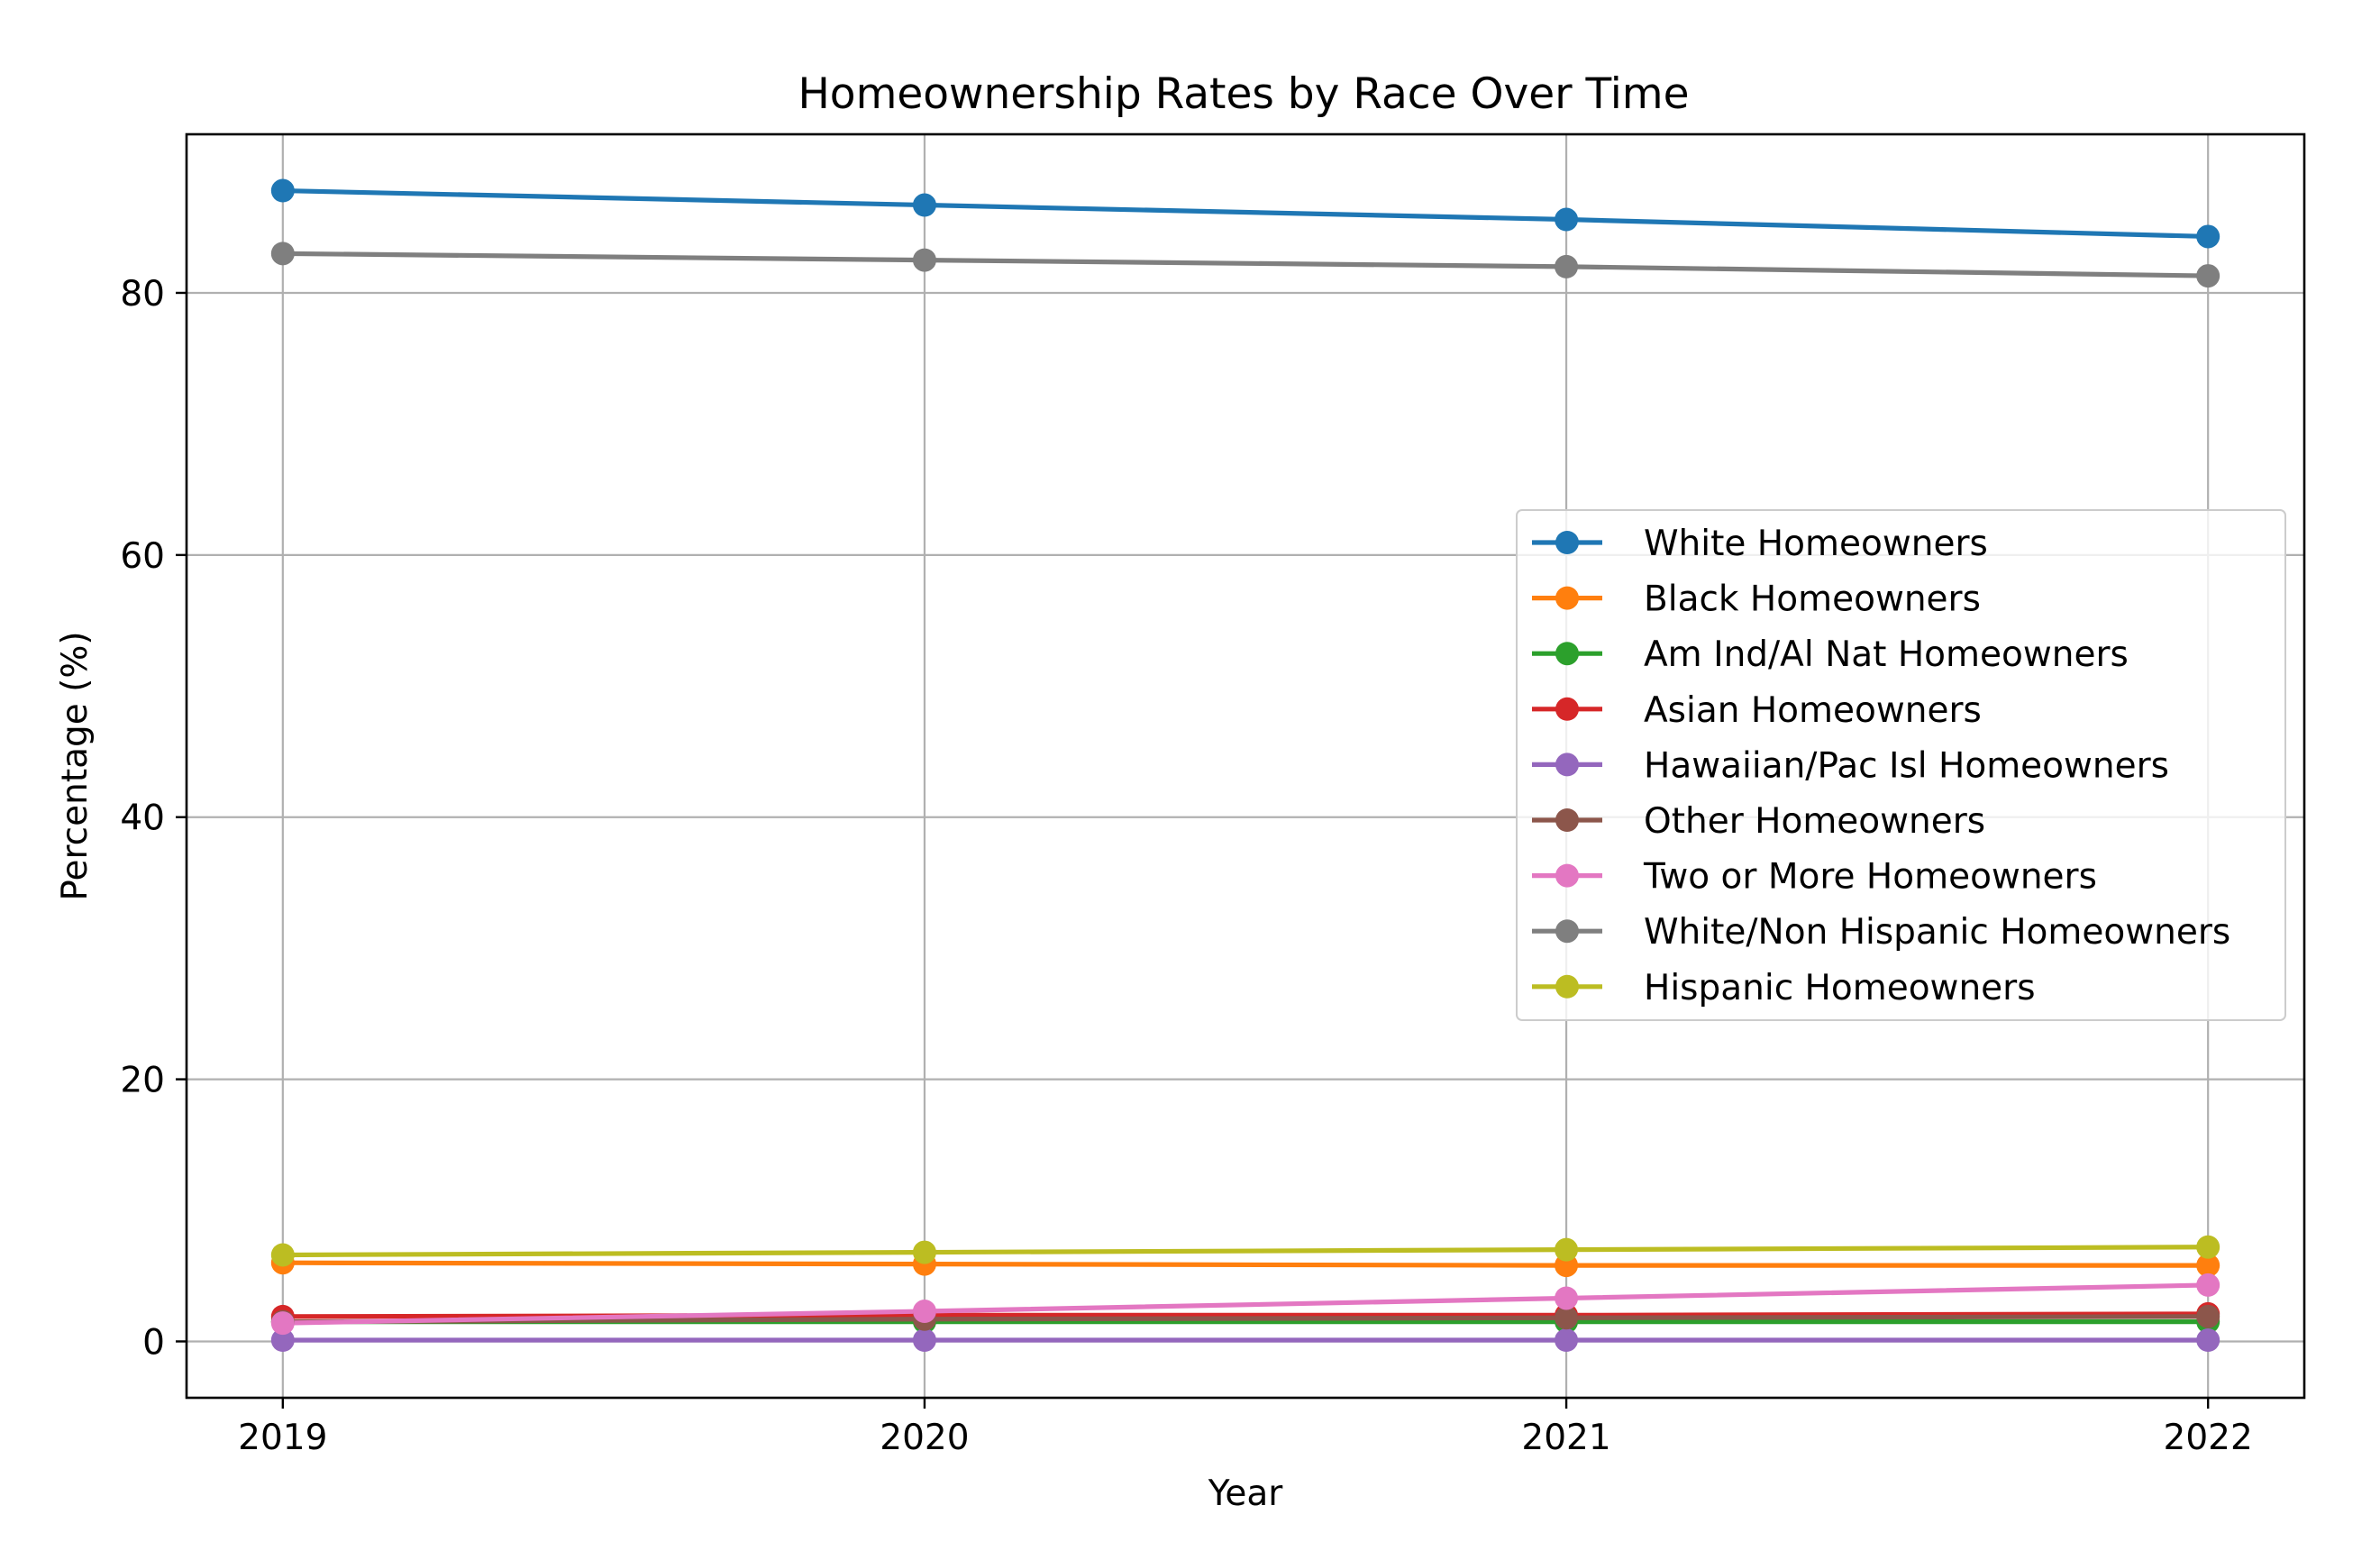 This screenshot has width=2380, height=1560. I want to click on chart-title: Homeownership Rates by Race Over Time, so click(1244, 94).